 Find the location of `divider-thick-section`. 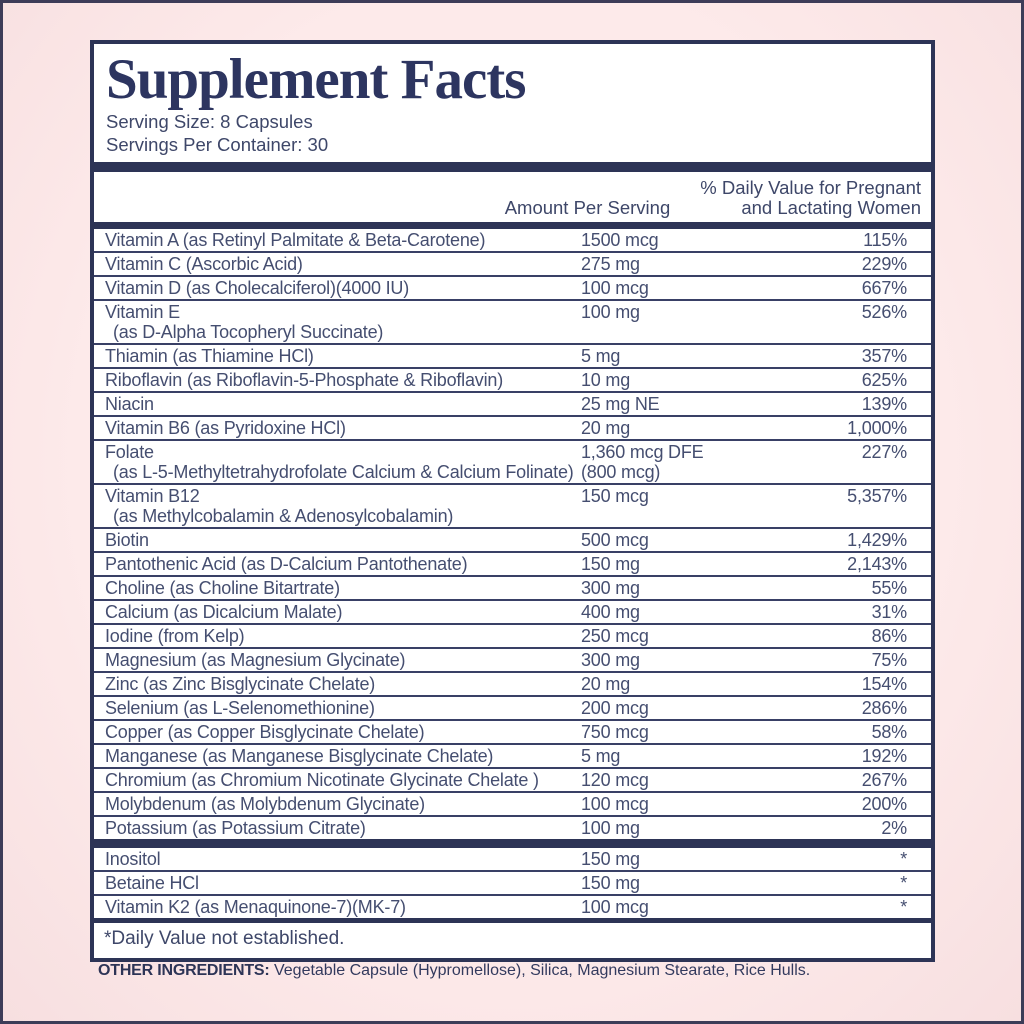

divider-thick-section is located at coordinates (512, 843).